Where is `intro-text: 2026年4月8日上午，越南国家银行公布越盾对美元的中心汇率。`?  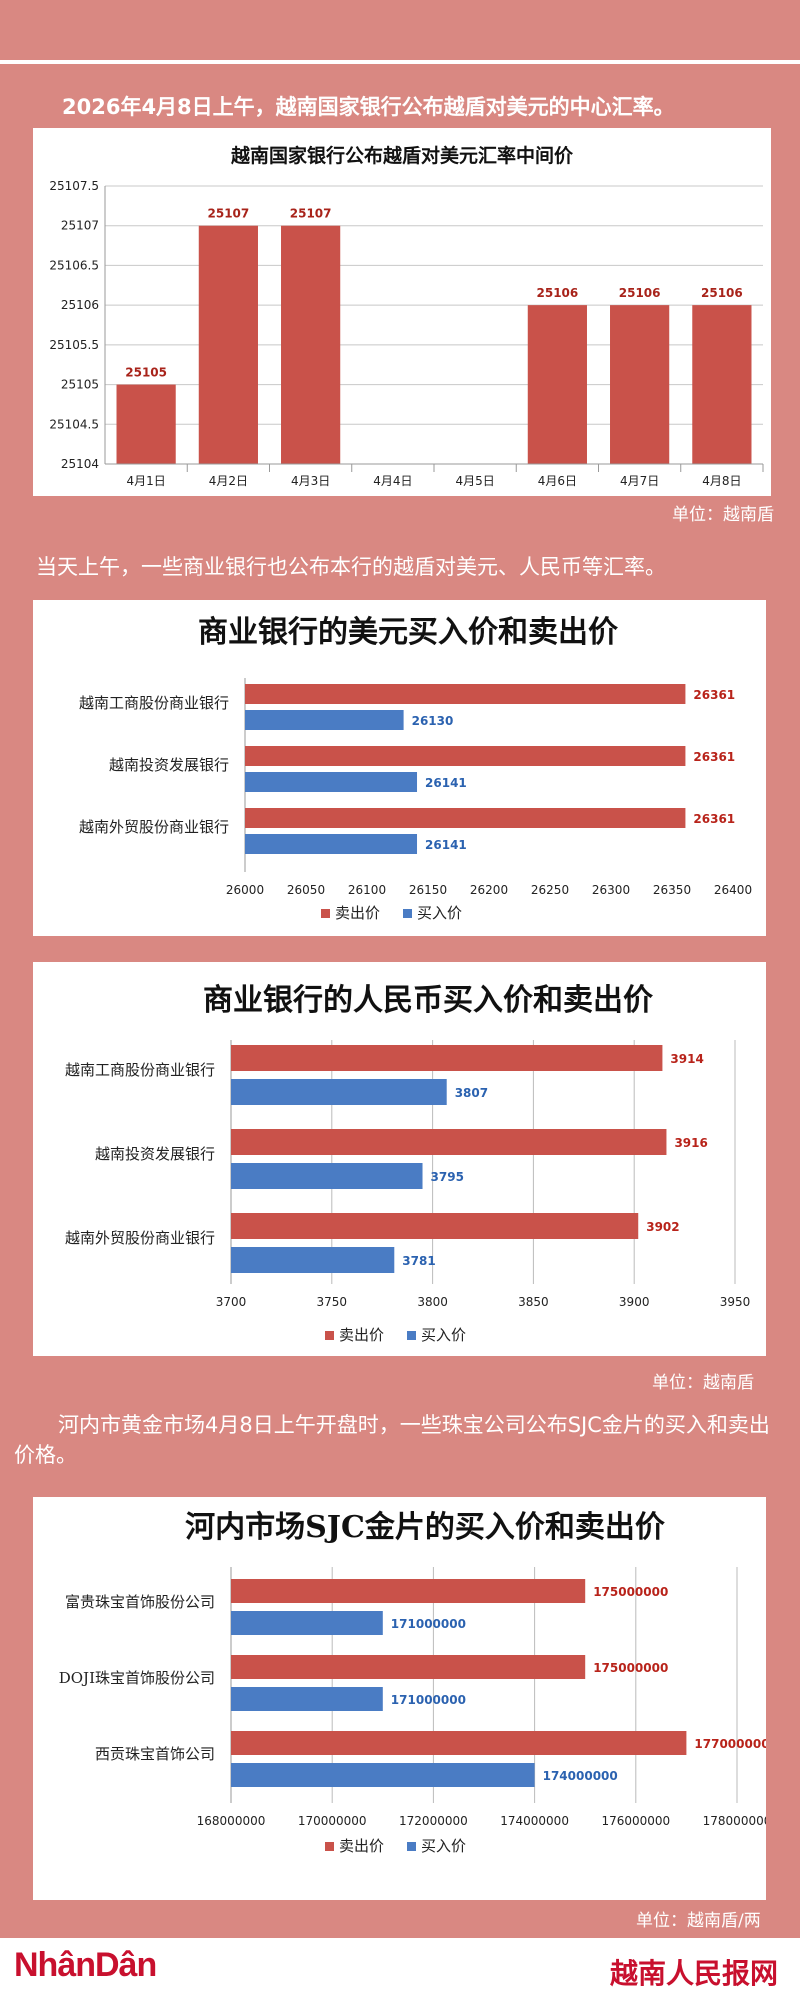
intro-text: 2026年4月8日上午，越南国家银行公布越盾对美元的中心汇率。 is located at coordinates (368, 107).